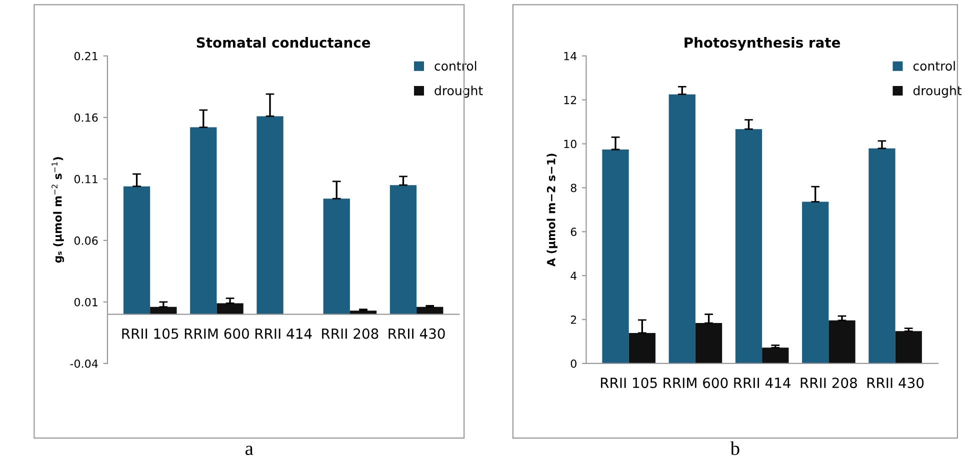 This screenshot has height=466, width=977. Describe the element at coordinates (573, 232) in the screenshot. I see `y-tick-label: 6` at that location.